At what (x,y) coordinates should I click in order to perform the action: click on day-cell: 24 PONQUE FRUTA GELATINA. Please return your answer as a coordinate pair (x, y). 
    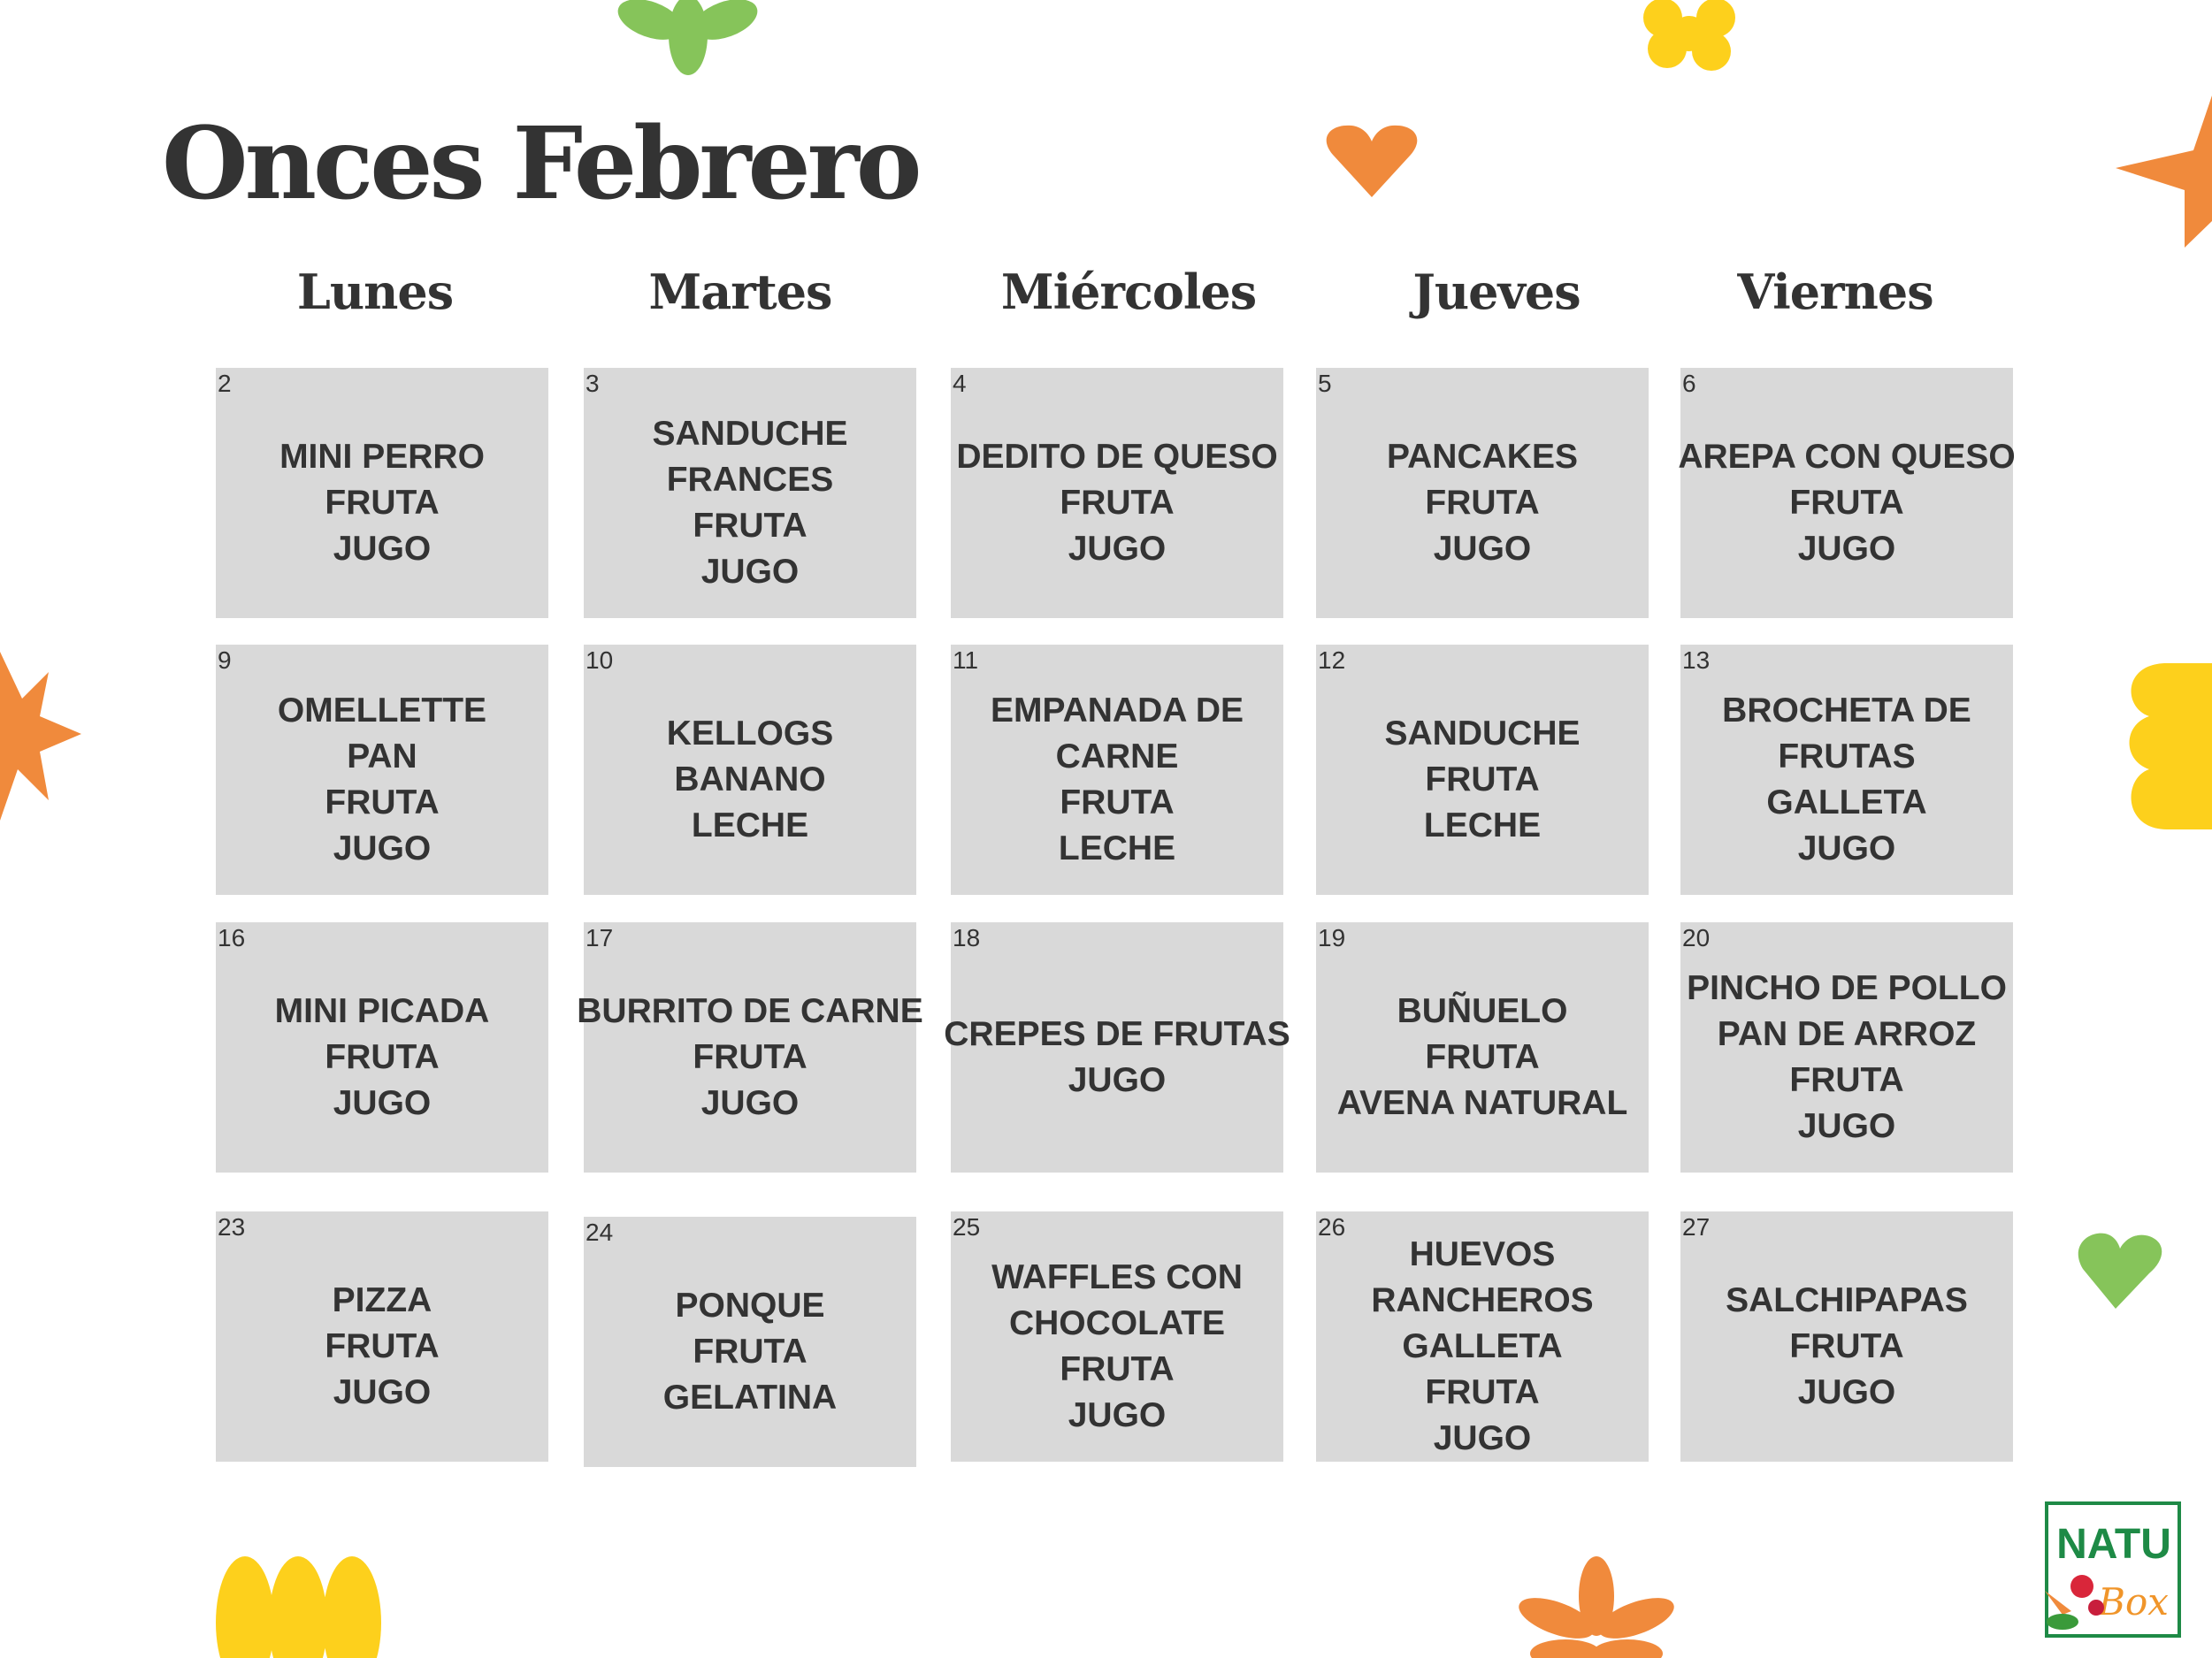
    Looking at the image, I should click on (750, 1342).